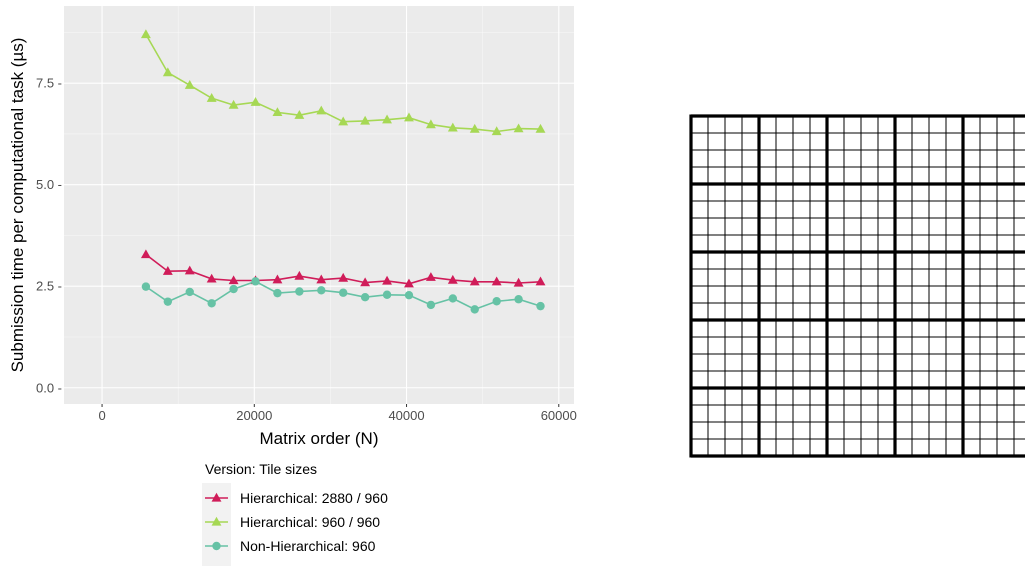 This screenshot has width=1025, height=566. Describe the element at coordinates (314, 498) in the screenshot. I see `legend-label: Hierarchical: 2880 / 960` at that location.